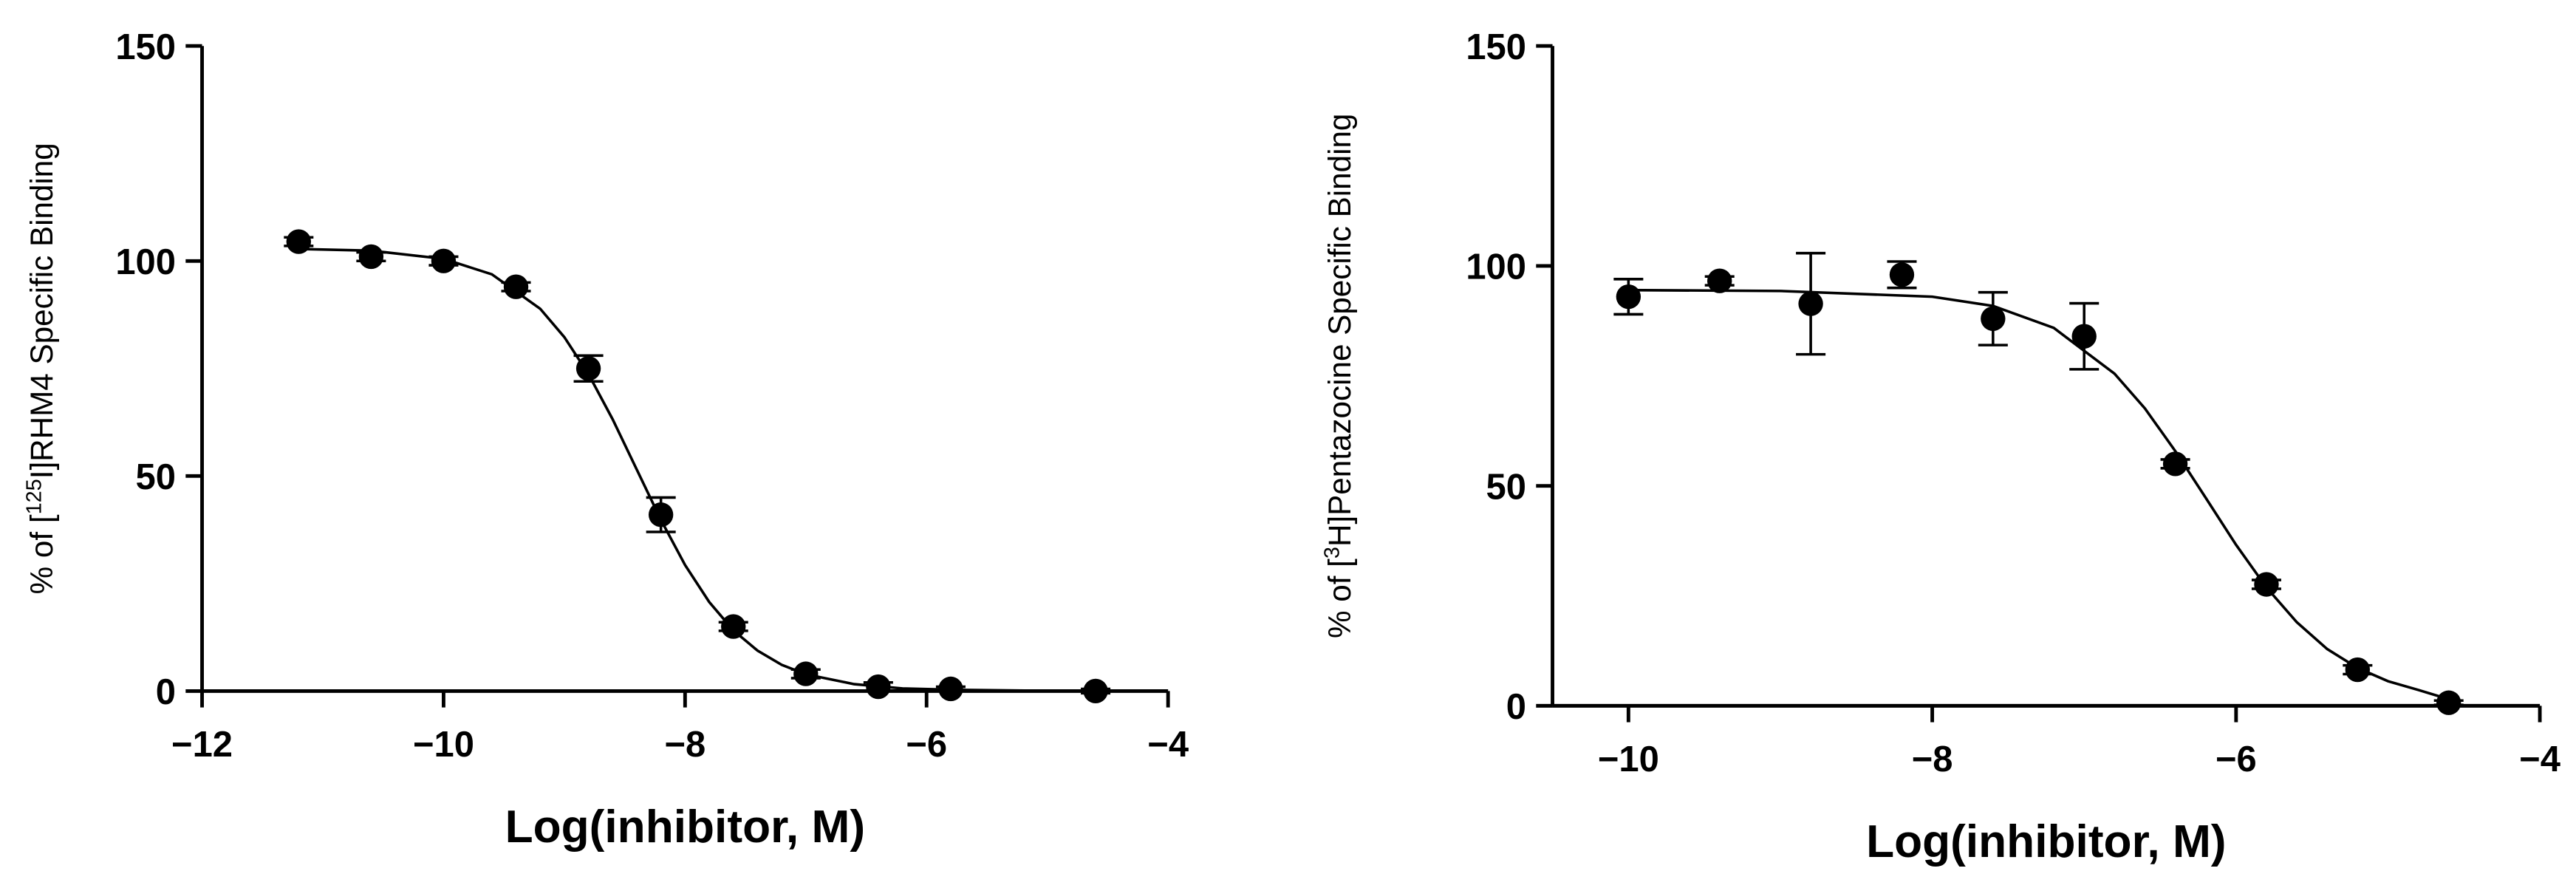 The height and width of the screenshot is (888, 2576). Describe the element at coordinates (2039, 495) in the screenshot. I see `fit-curve` at that location.